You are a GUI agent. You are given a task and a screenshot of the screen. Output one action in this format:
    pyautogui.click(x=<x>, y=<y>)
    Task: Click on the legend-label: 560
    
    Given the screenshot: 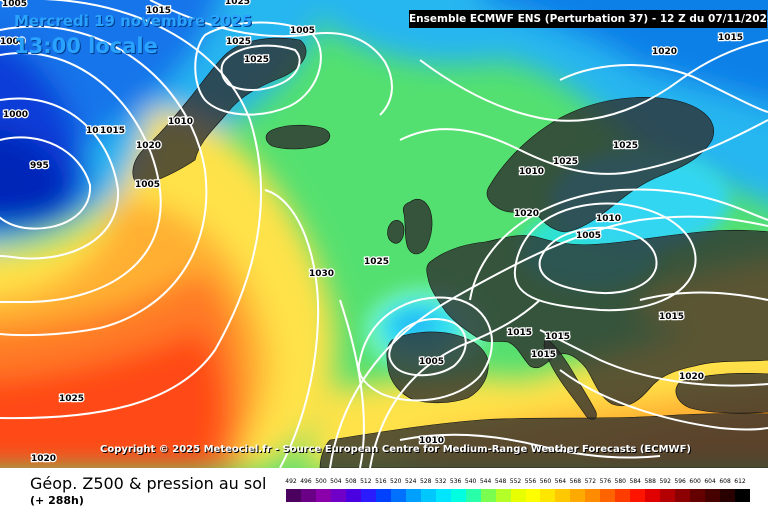 What is the action you would take?
    pyautogui.click(x=545, y=481)
    